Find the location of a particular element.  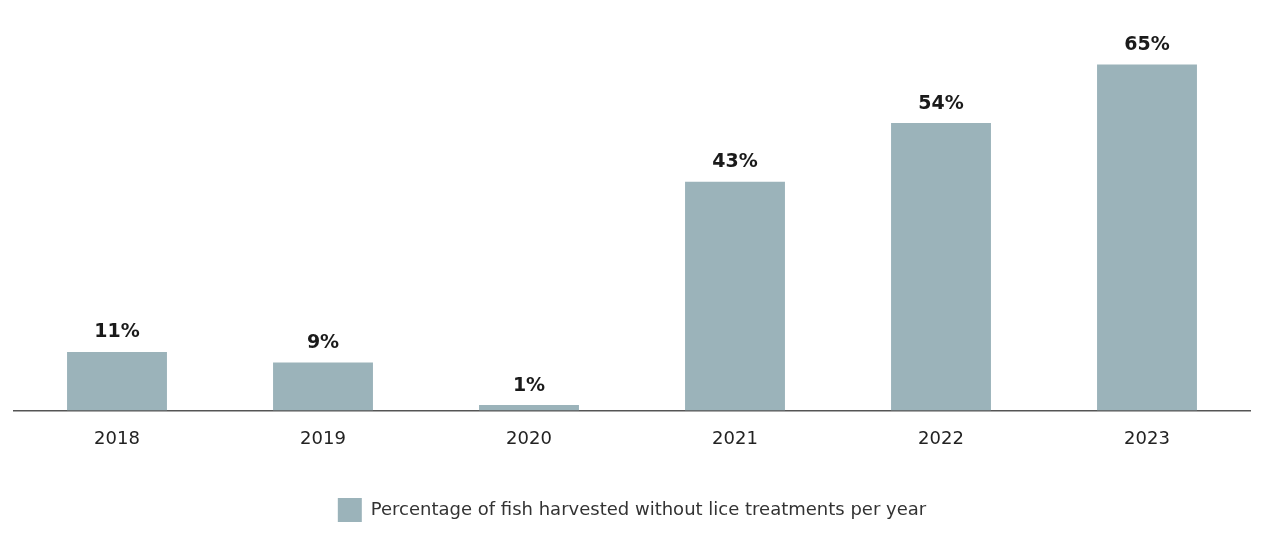

x-tick-label: 2021 is located at coordinates (735, 437).